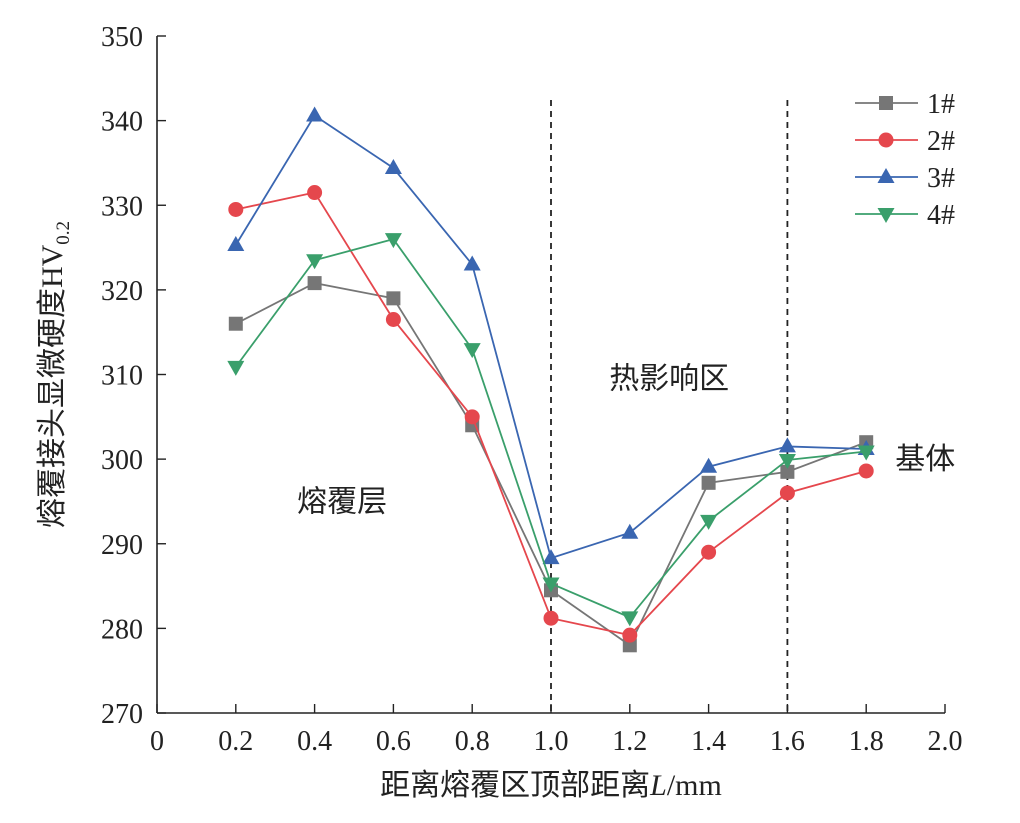 This screenshot has height=823, width=1020. Describe the element at coordinates (941, 141) in the screenshot. I see `legend-label: 2#` at that location.